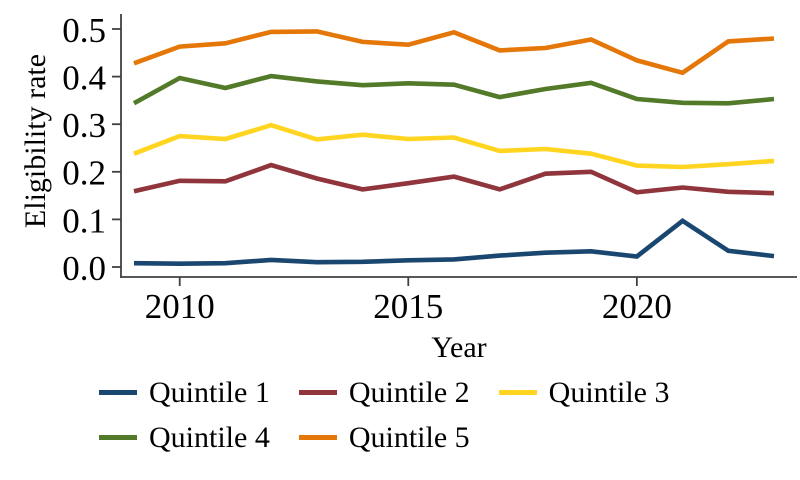 This screenshot has width=800, height=480. I want to click on y-axis-title: Eligibility rate, so click(35, 141).